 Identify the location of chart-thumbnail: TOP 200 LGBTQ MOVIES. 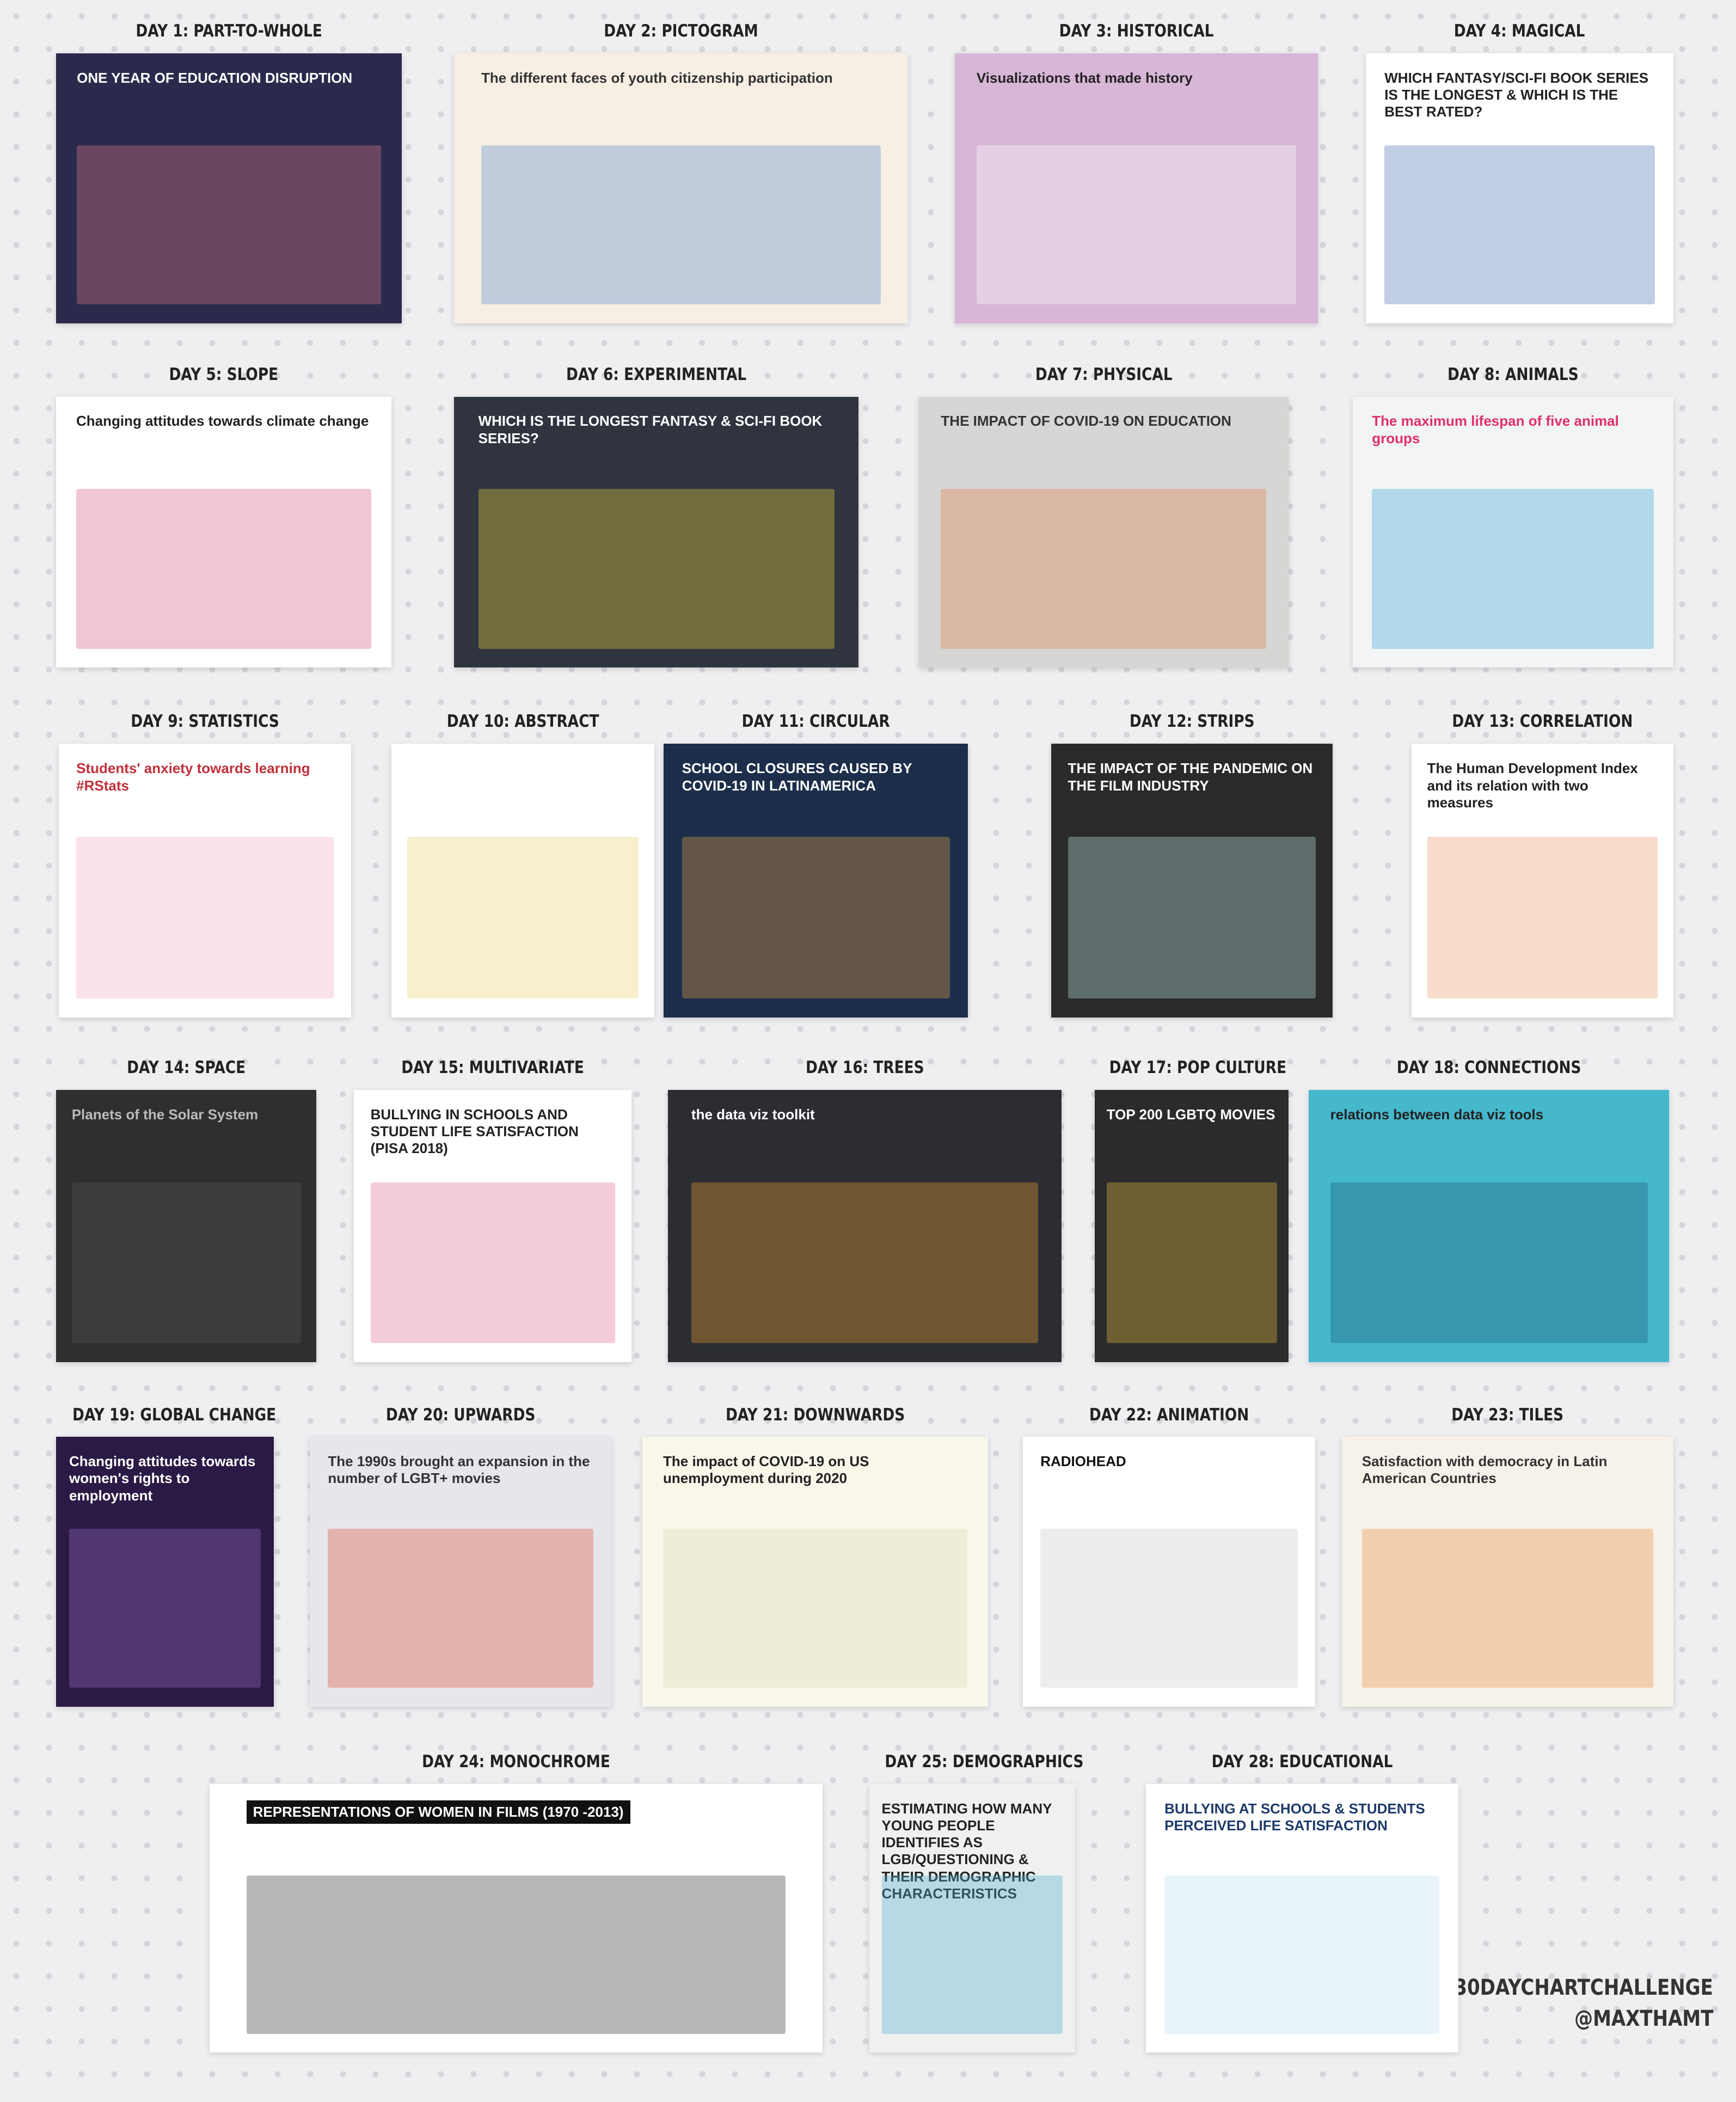
(1192, 1226).